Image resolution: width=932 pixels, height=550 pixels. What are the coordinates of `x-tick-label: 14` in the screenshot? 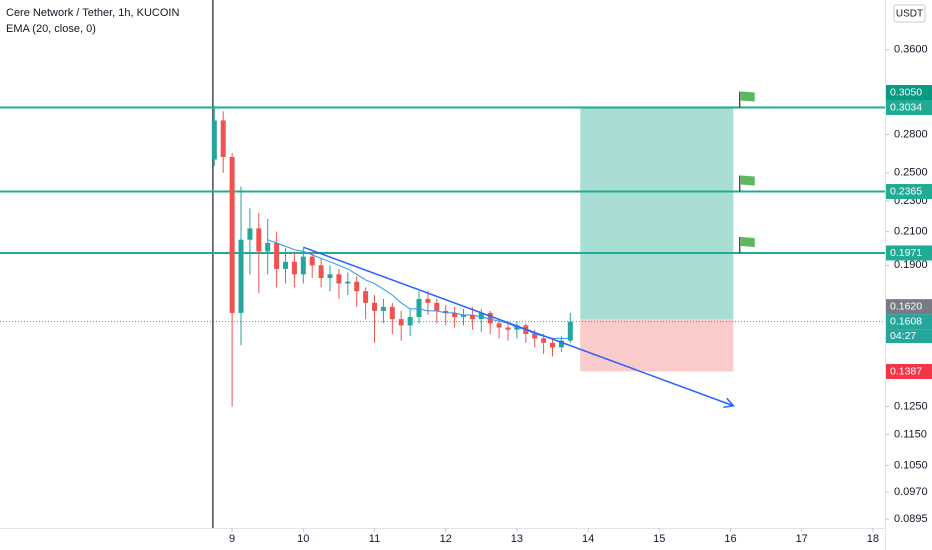 It's located at (588, 539).